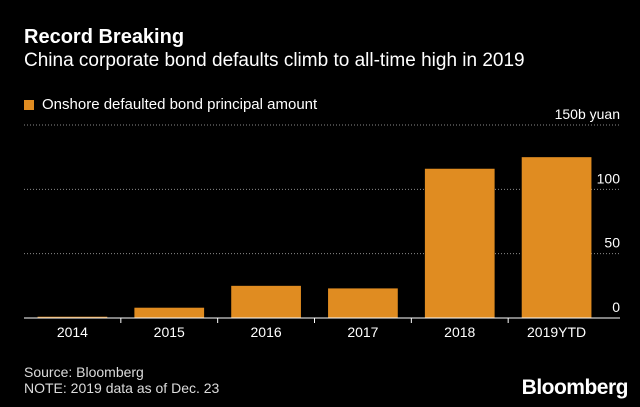 This screenshot has width=640, height=407. Describe the element at coordinates (169, 332) in the screenshot. I see `x-tick-label: 2015` at that location.